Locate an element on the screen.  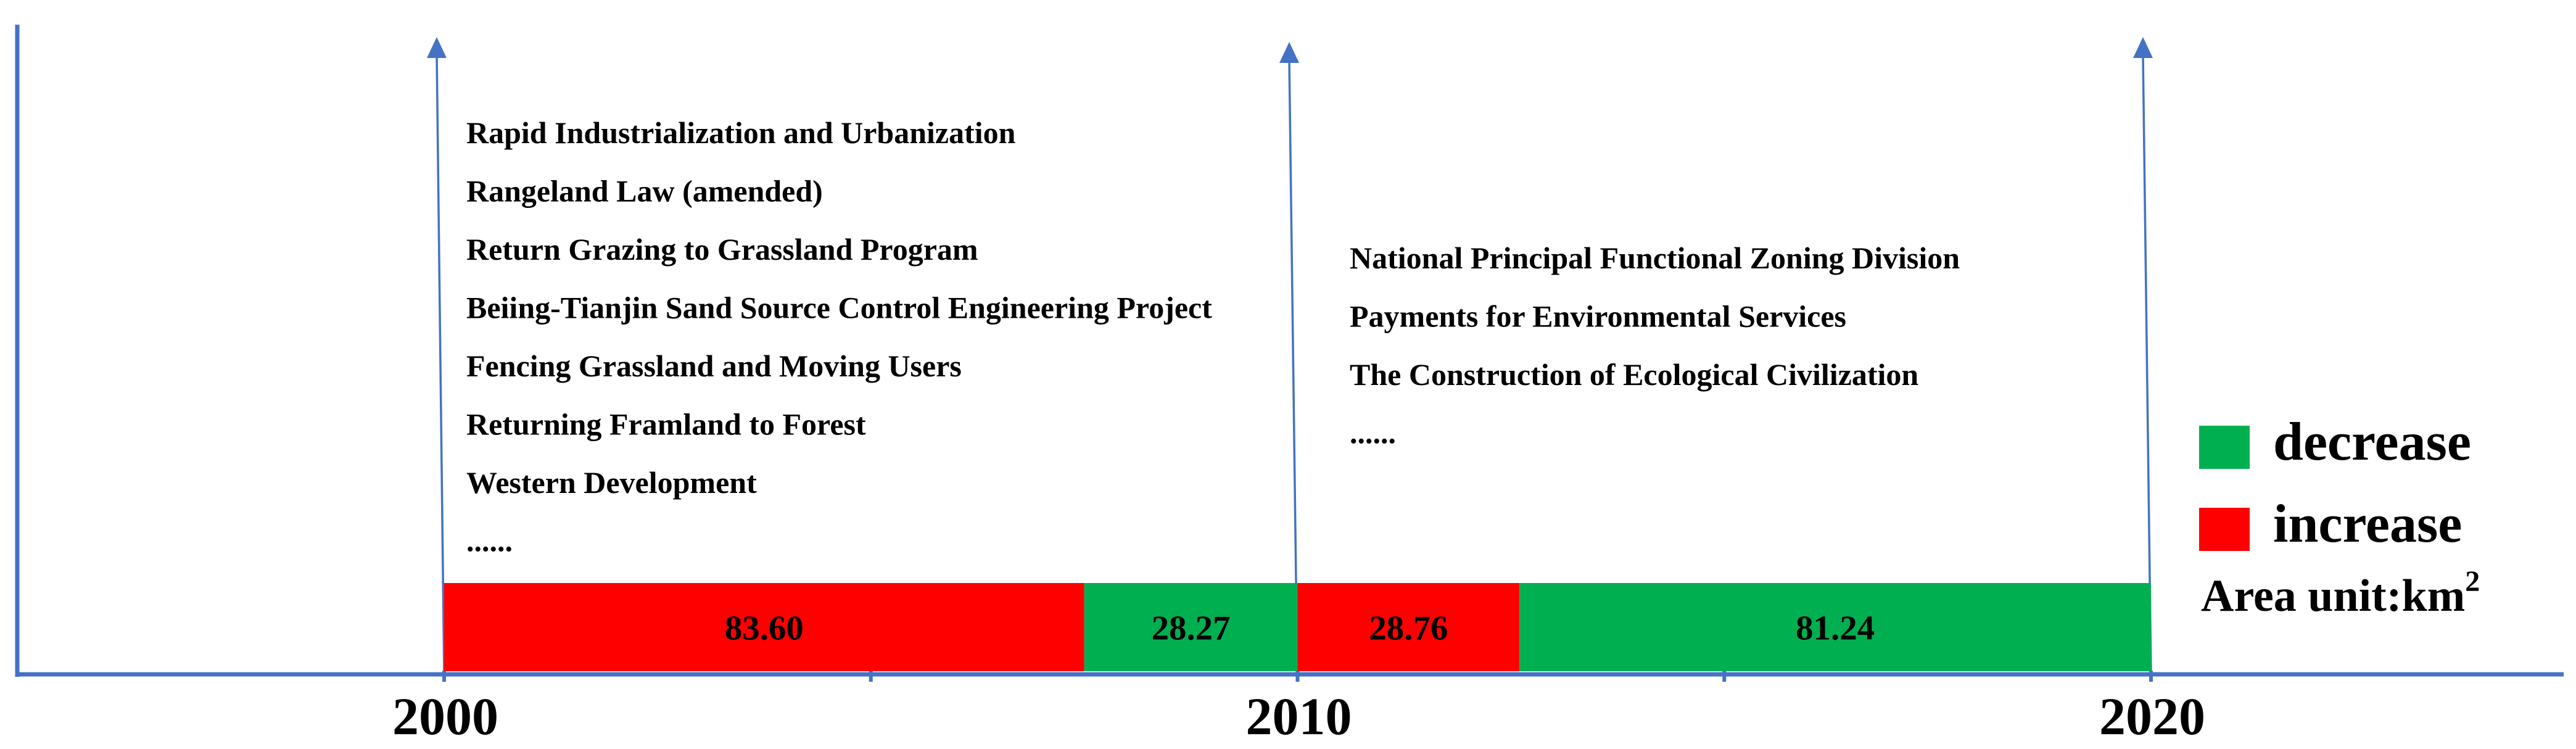
area-unit-label: Area unit:km2 is located at coordinates (2340, 593).